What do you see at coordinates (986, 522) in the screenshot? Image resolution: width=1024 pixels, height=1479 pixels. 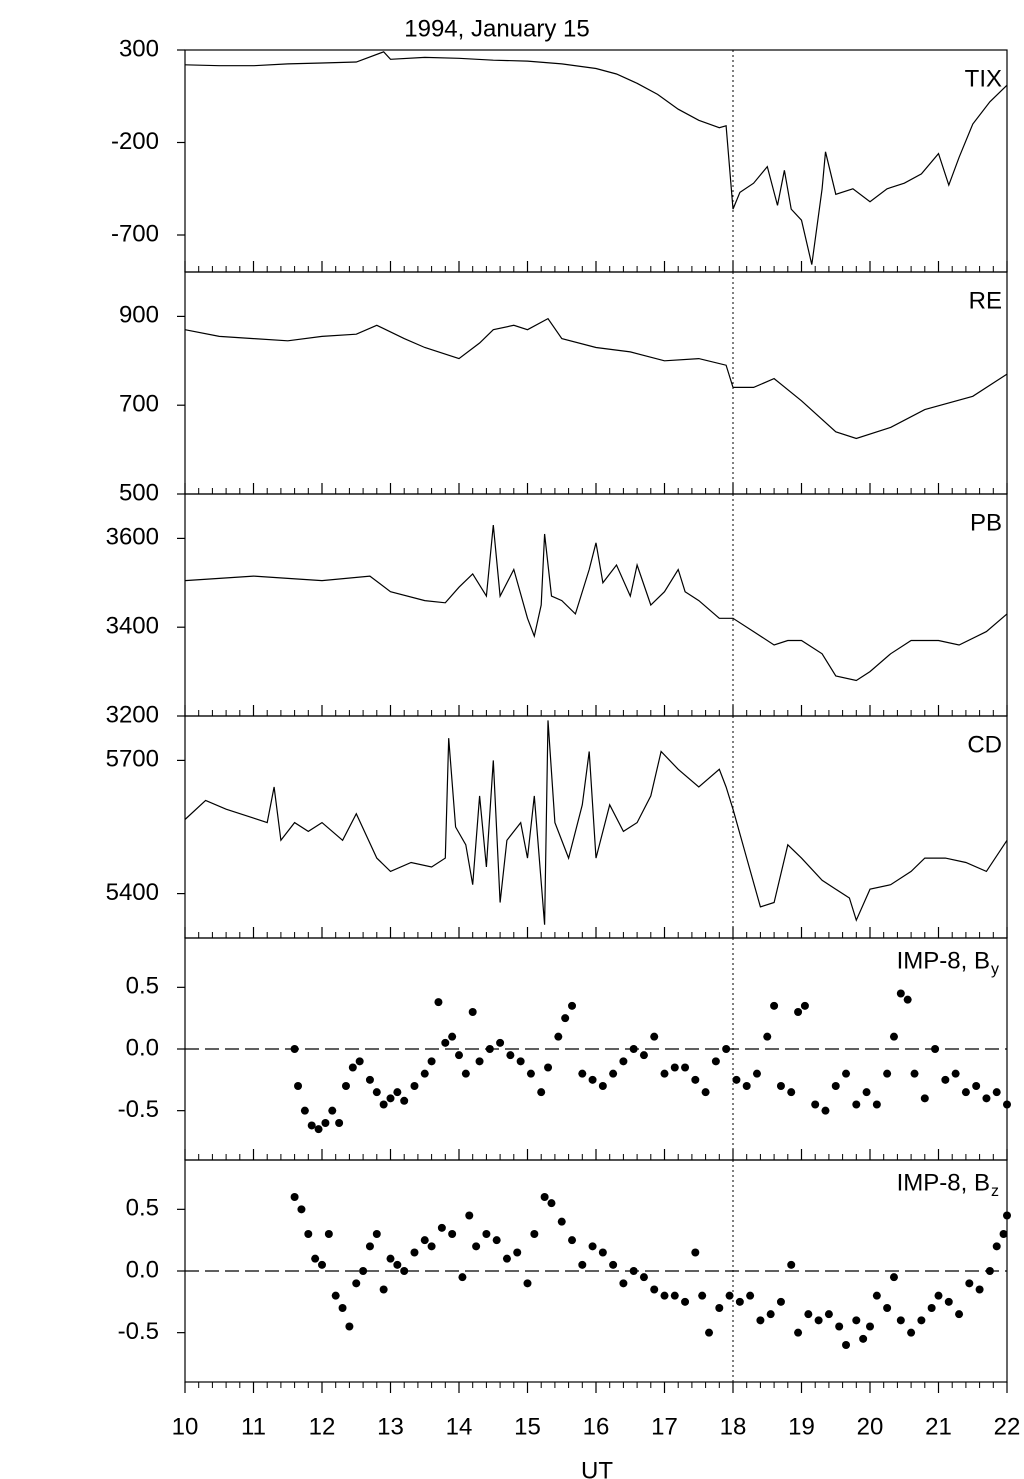 I see `panel-label: PB` at bounding box center [986, 522].